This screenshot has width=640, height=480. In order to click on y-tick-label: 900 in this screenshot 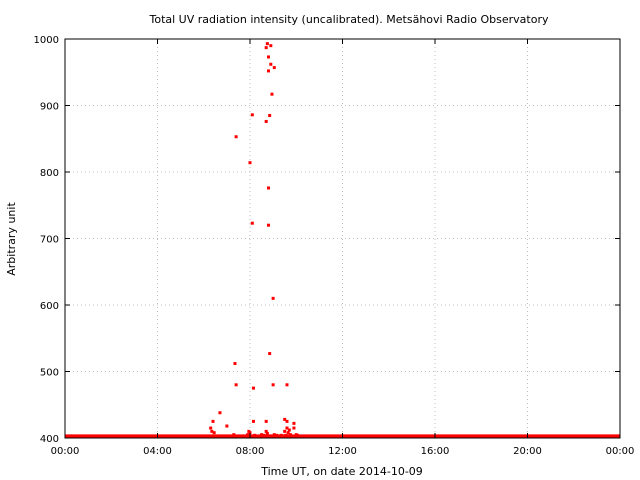, I will do `click(49, 107)`.